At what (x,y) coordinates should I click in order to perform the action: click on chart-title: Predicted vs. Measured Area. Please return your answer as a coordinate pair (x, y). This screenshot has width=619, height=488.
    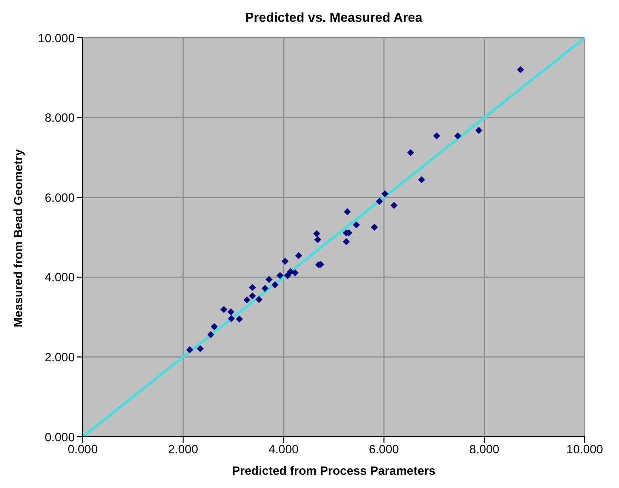
    Looking at the image, I should click on (334, 17).